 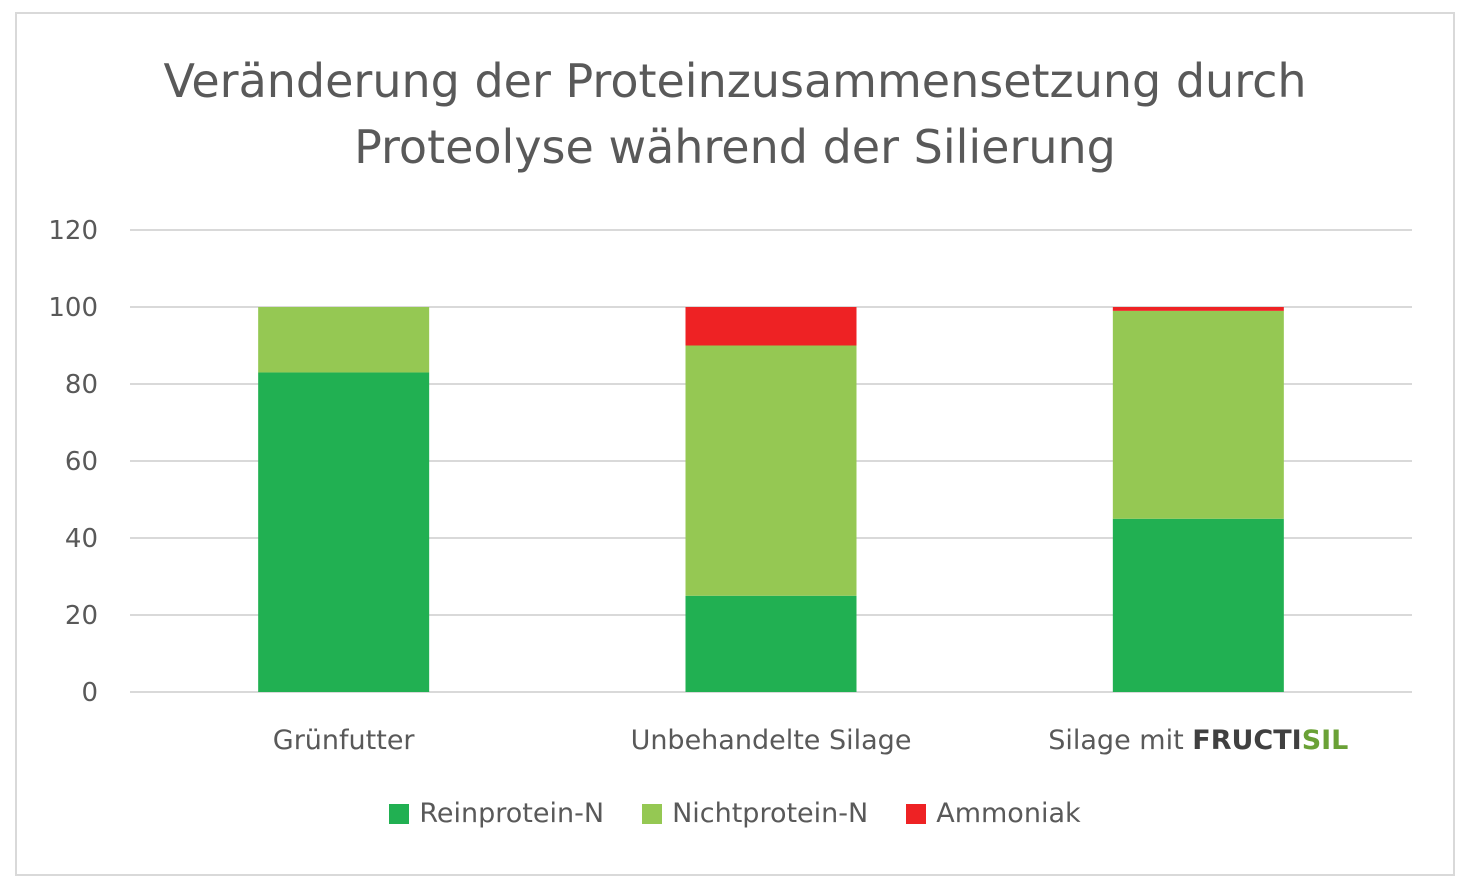 What do you see at coordinates (512, 813) in the screenshot?
I see `legend-label: Reinprotein-N` at bounding box center [512, 813].